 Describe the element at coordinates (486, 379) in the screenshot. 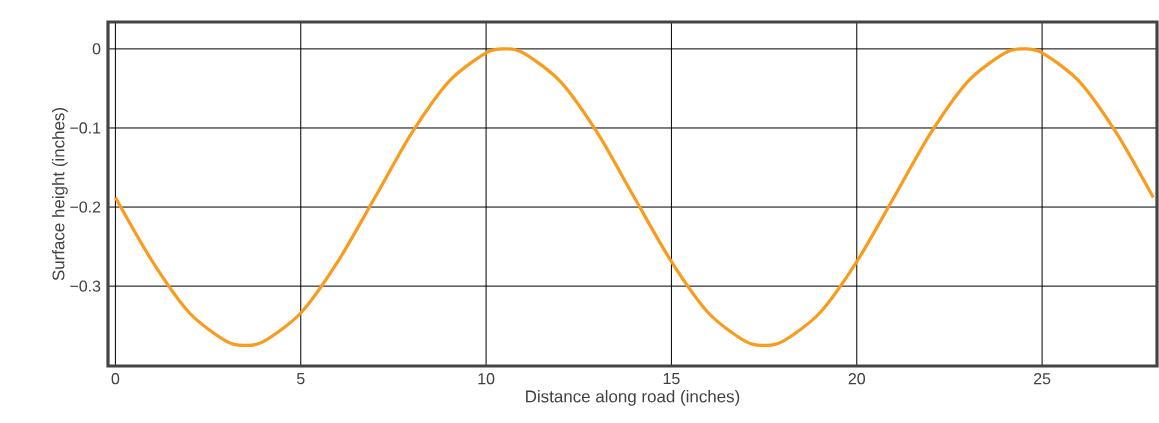

I see `x-tick-label: 10` at that location.